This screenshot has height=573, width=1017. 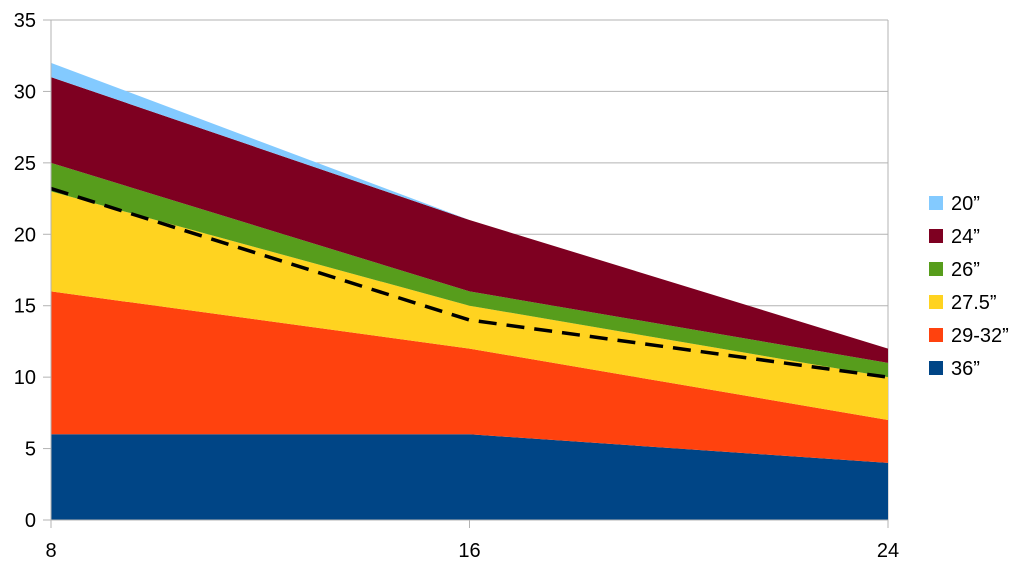 I want to click on y-tick-label: 20, so click(x=25, y=235).